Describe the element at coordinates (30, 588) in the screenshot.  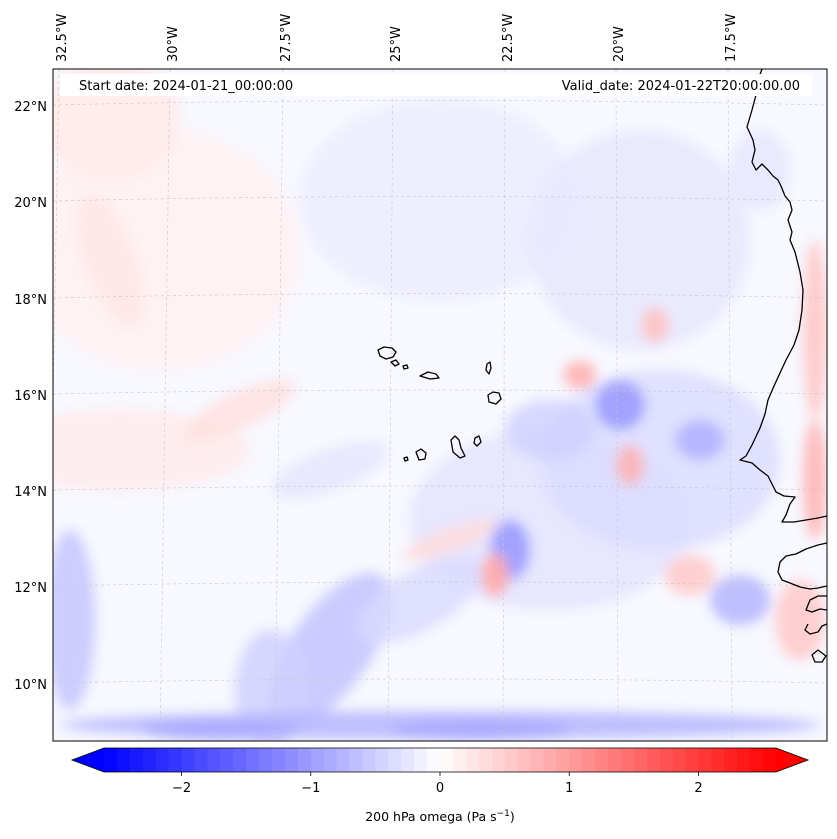
I see `lat-label-12n: 12°N` at that location.